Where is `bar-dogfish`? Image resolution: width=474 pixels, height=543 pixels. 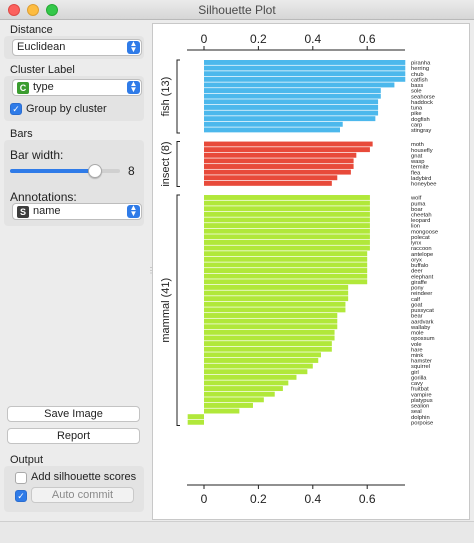 bar-dogfish is located at coordinates (290, 119).